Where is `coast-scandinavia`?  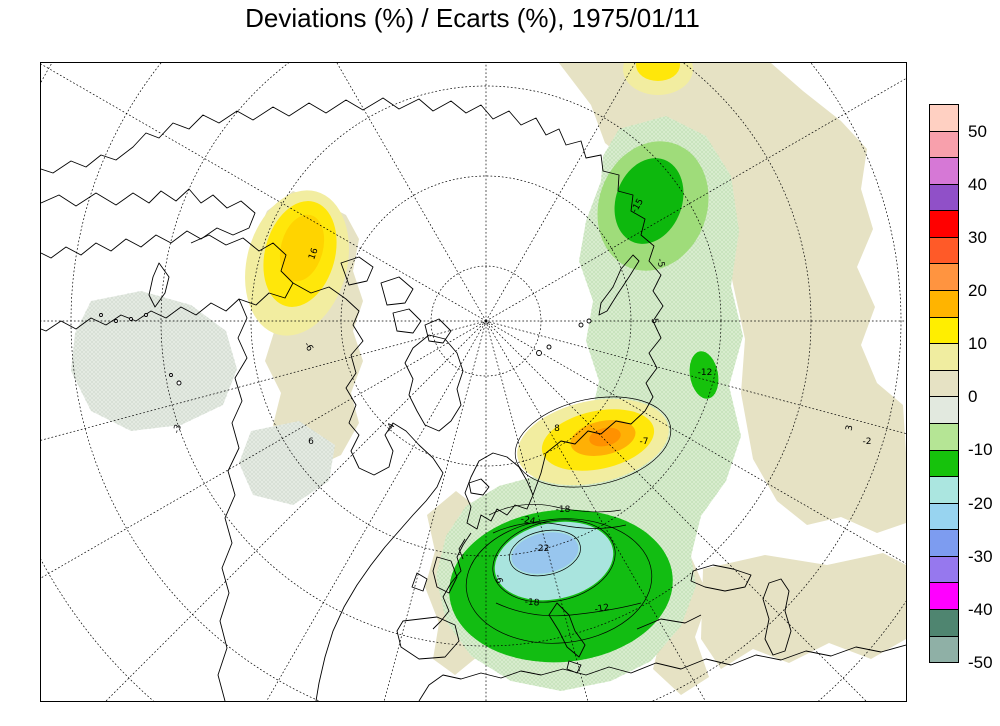 coast-scandinavia is located at coordinates (505, 491).